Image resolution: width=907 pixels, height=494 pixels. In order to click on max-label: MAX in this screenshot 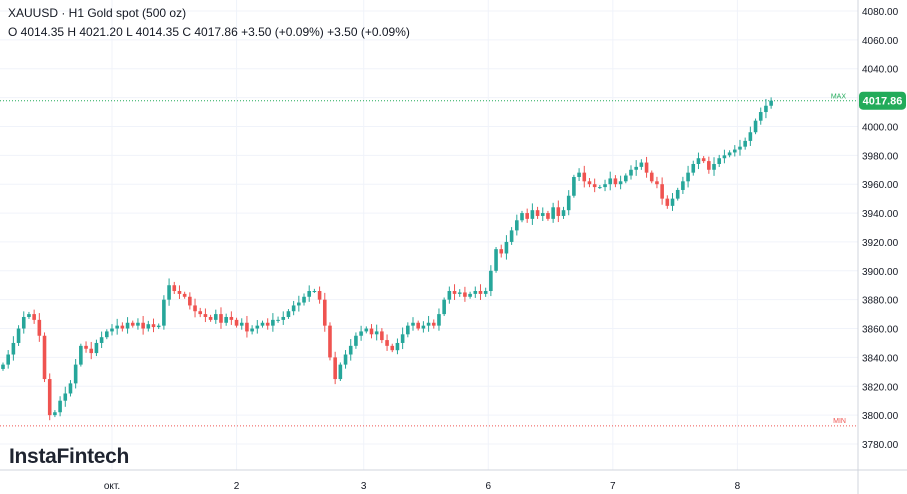, I will do `click(839, 97)`.